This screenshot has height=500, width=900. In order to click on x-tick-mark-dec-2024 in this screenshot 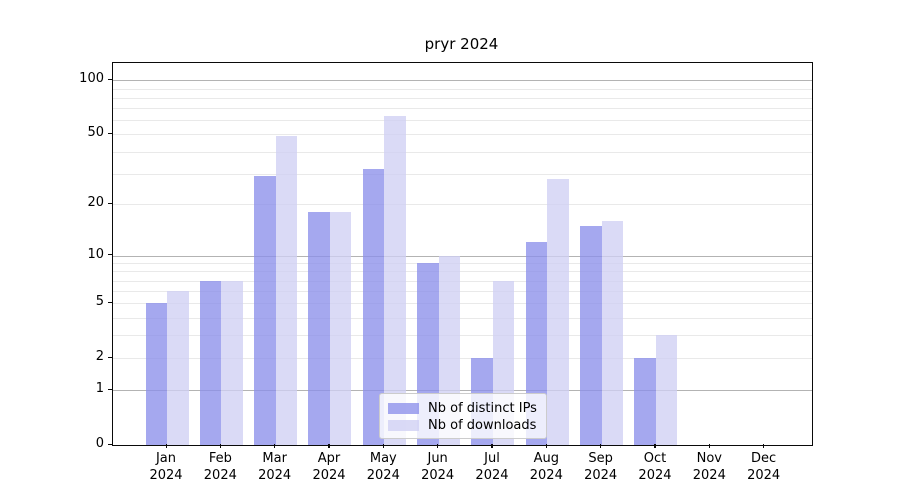, I will do `click(764, 446)`.